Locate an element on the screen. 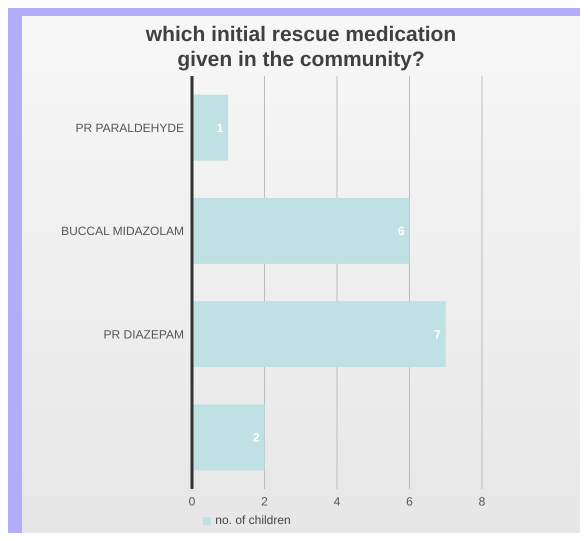 The height and width of the screenshot is (541, 588). y-tick-label: BUCCAL MIDAZOLAM is located at coordinates (122, 231).